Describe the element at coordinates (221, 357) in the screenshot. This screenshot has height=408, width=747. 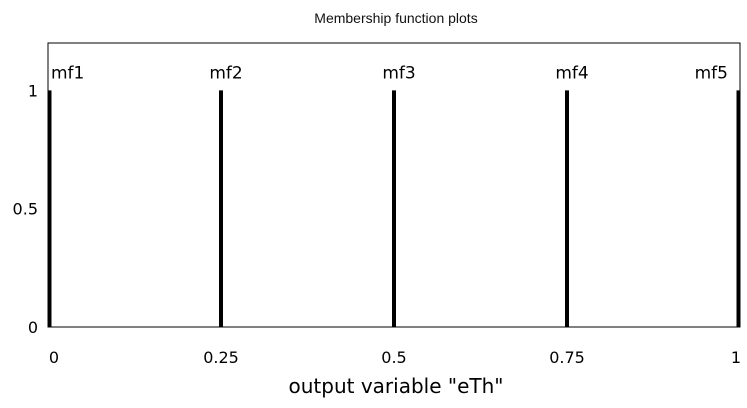
I see `x-tick-label: 0.25` at that location.